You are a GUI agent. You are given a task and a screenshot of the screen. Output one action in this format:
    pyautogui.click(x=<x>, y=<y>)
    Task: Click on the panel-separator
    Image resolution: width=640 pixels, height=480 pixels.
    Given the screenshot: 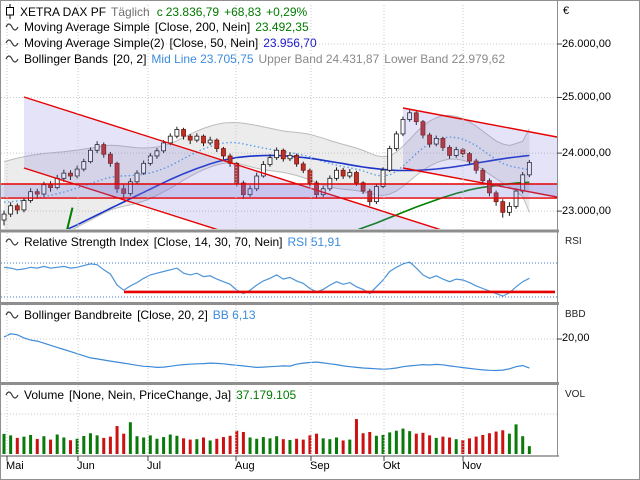 What is the action you would take?
    pyautogui.click(x=280, y=383)
    